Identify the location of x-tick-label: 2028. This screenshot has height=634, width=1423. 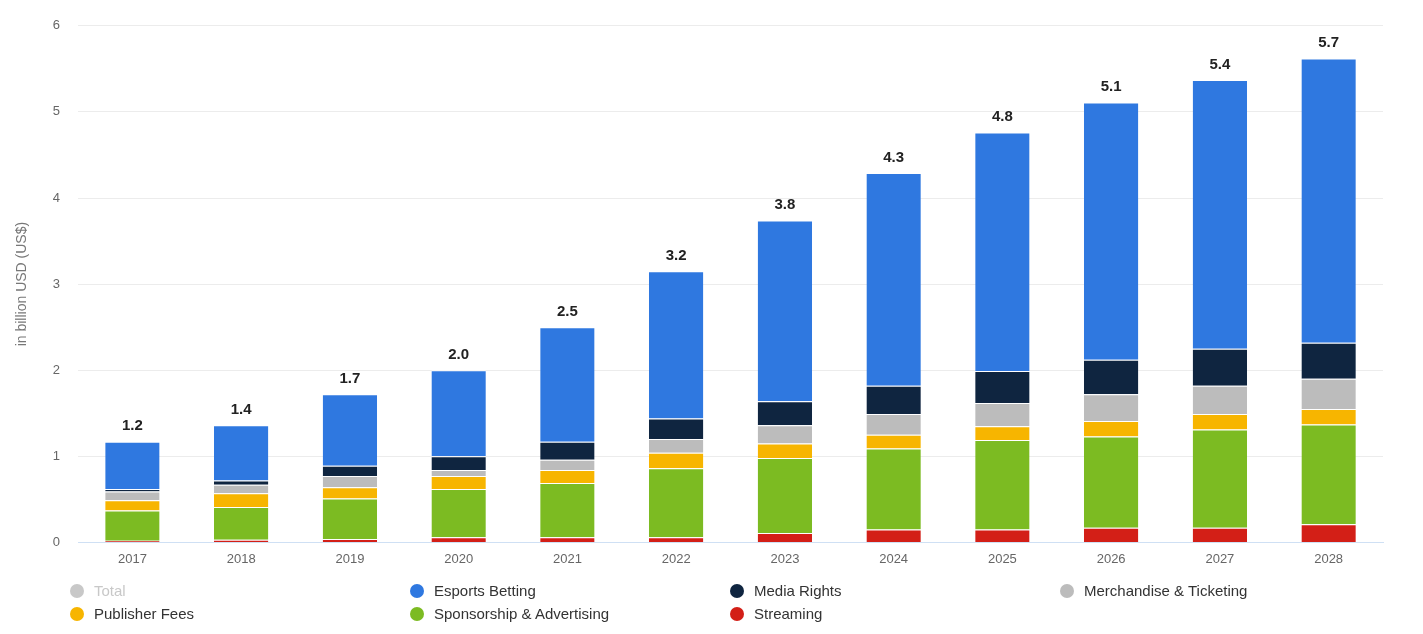
(1329, 558).